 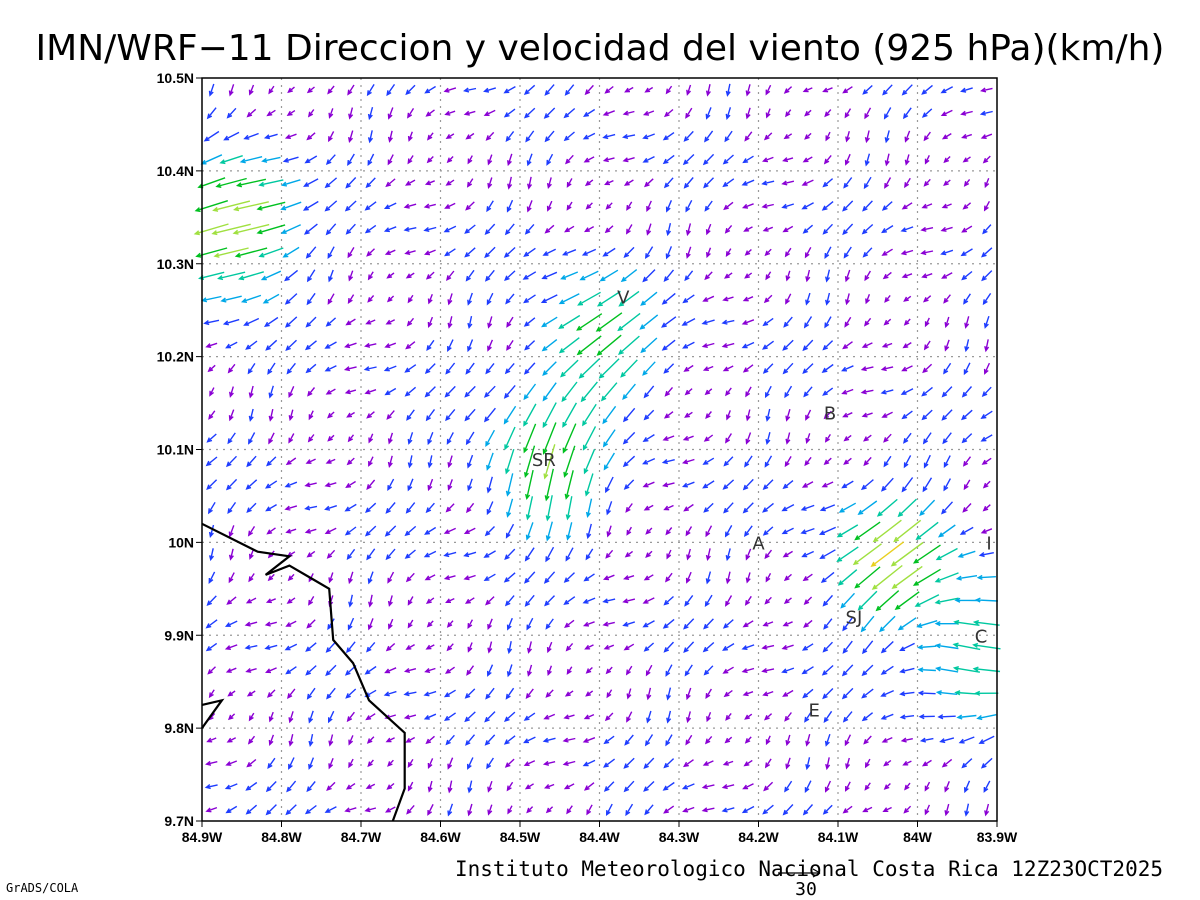 I want to click on y-tick-label: 10.4N, so click(x=175, y=171).